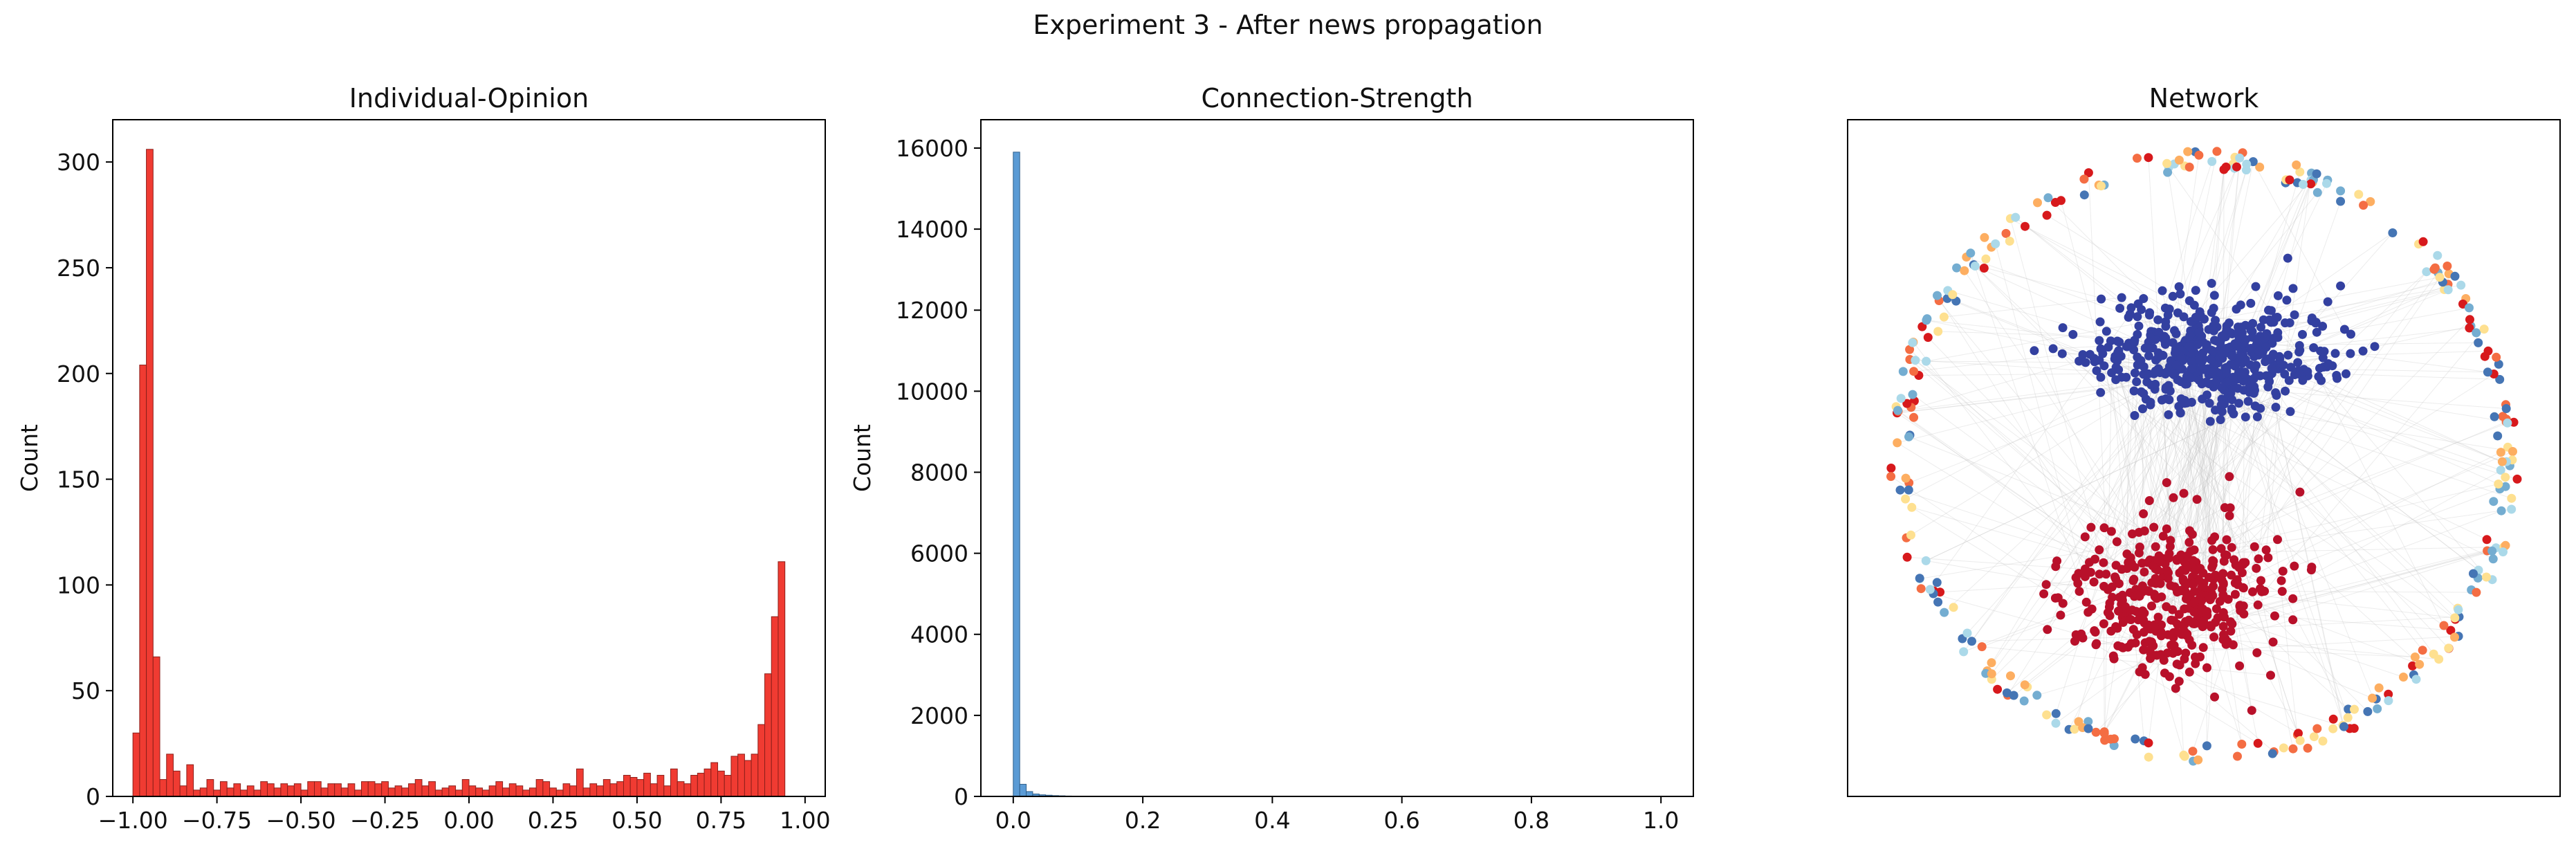  What do you see at coordinates (1401, 820) in the screenshot?
I see `x-tick-label: 0.6` at bounding box center [1401, 820].